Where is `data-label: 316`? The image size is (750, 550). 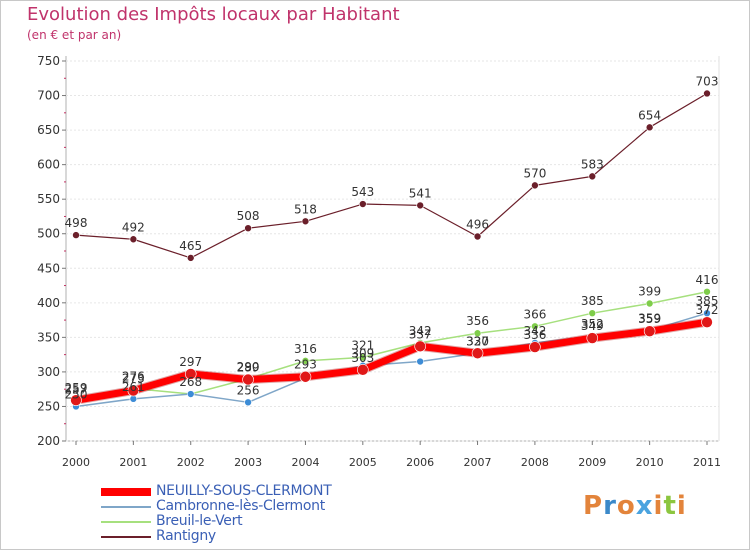
data-label: 316 is located at coordinates (305, 349).